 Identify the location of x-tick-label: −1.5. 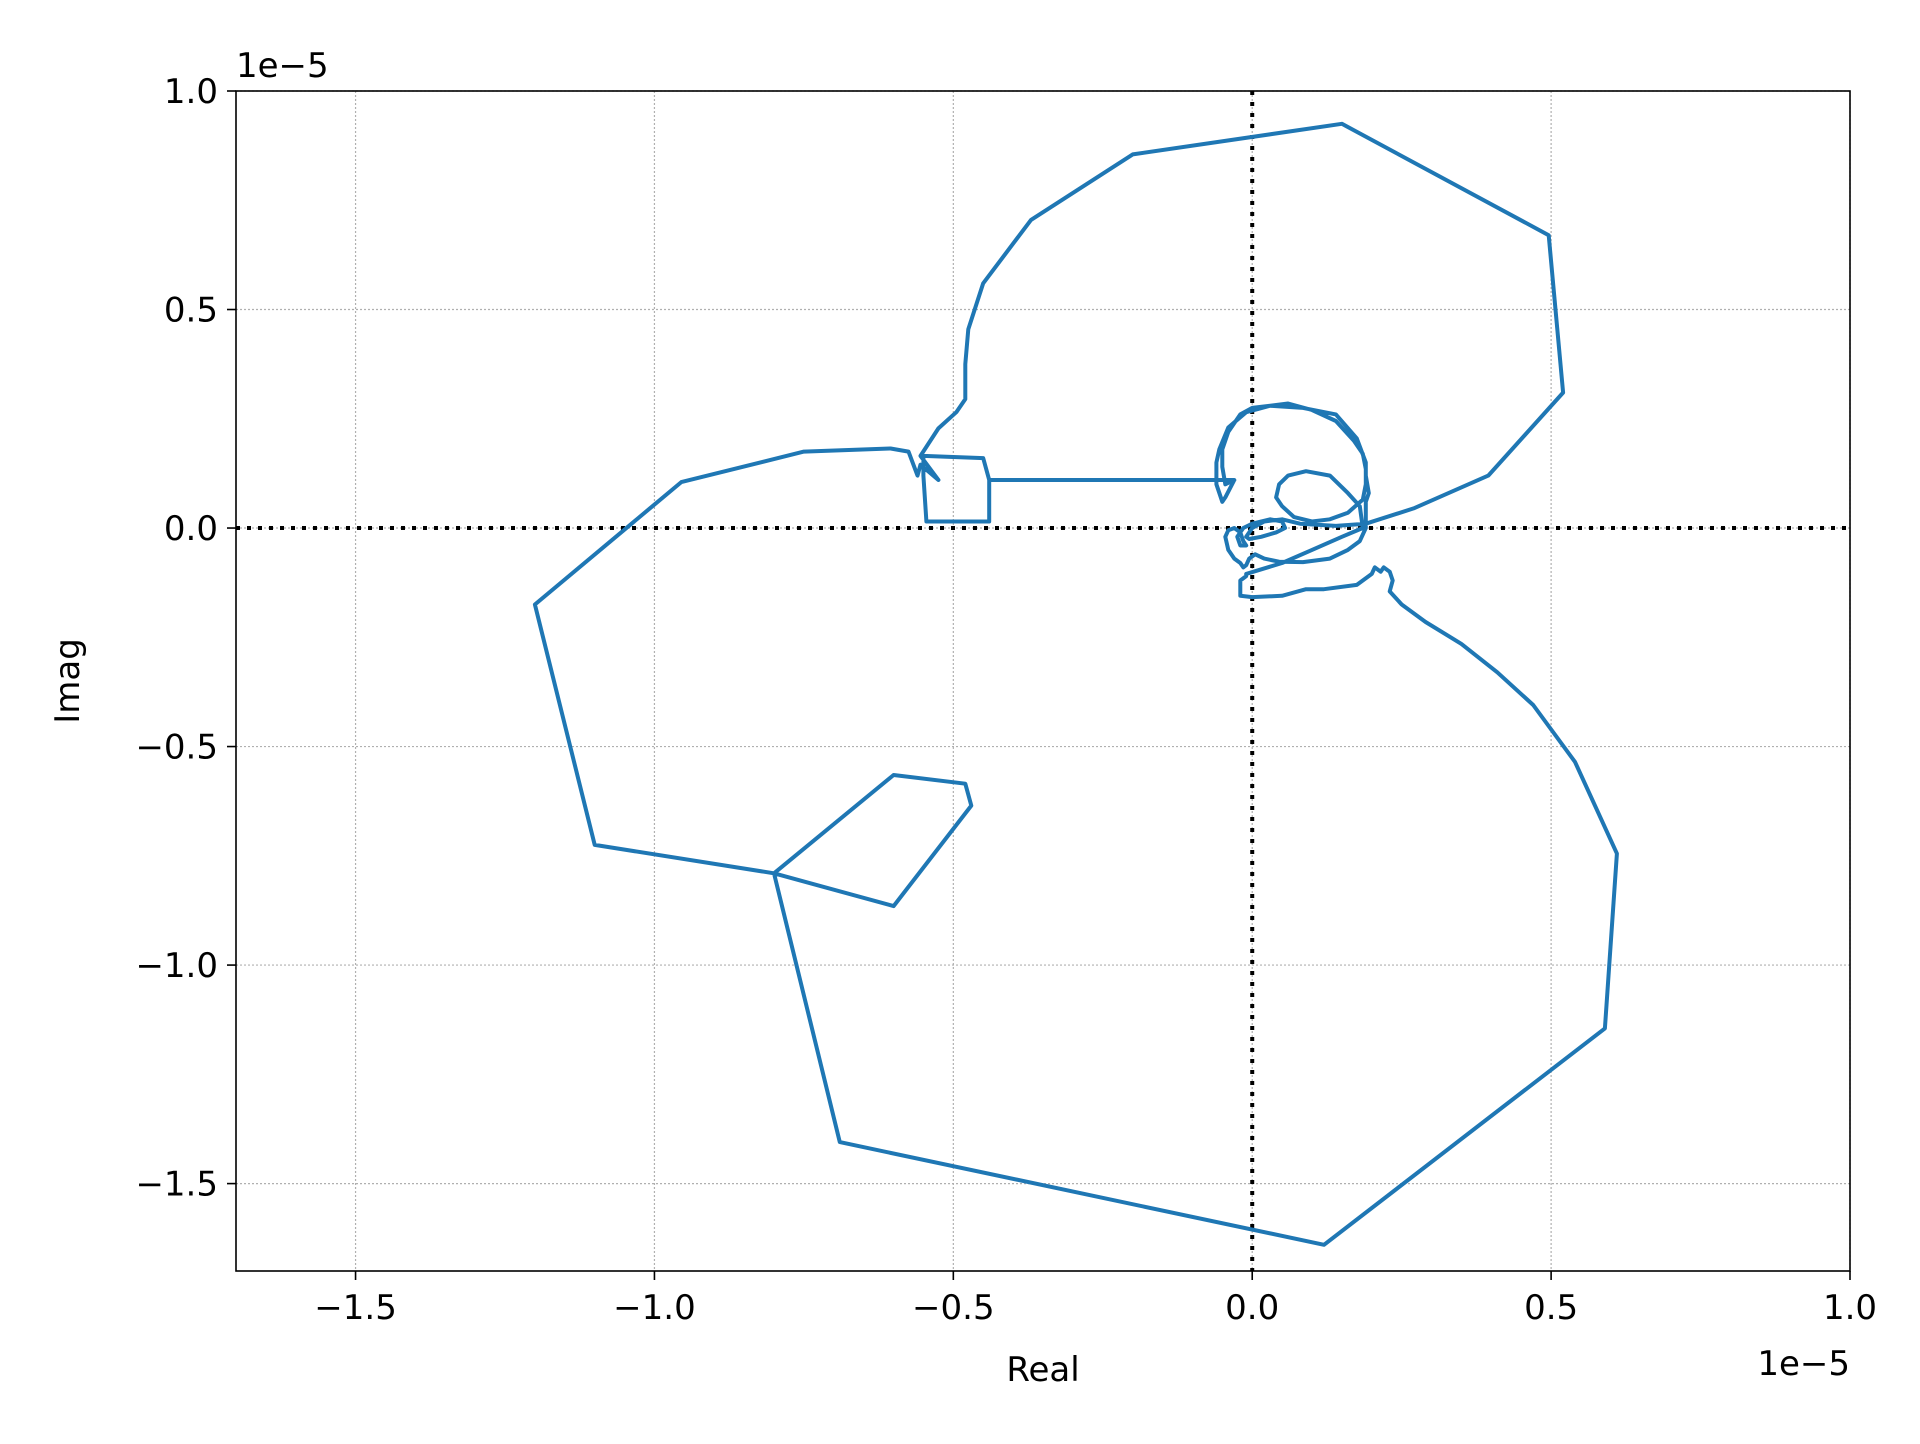
(355, 1308).